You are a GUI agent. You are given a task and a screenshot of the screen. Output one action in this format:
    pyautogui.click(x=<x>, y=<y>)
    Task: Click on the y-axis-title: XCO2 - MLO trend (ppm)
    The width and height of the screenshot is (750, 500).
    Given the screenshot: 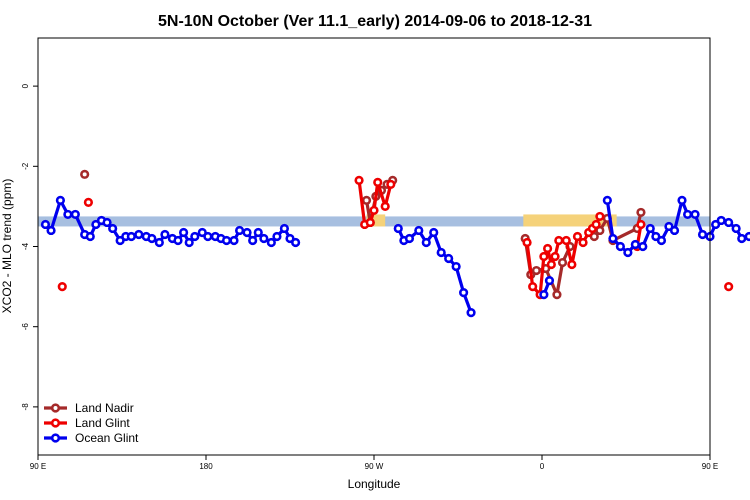 What is the action you would take?
    pyautogui.click(x=7, y=246)
    